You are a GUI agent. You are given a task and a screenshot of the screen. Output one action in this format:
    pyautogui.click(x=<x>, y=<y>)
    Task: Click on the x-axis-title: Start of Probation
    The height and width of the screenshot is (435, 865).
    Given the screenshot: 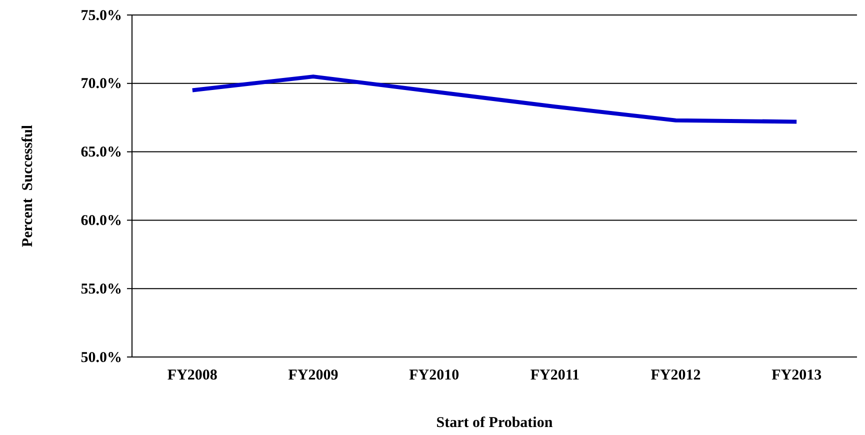 What is the action you would take?
    pyautogui.click(x=495, y=423)
    